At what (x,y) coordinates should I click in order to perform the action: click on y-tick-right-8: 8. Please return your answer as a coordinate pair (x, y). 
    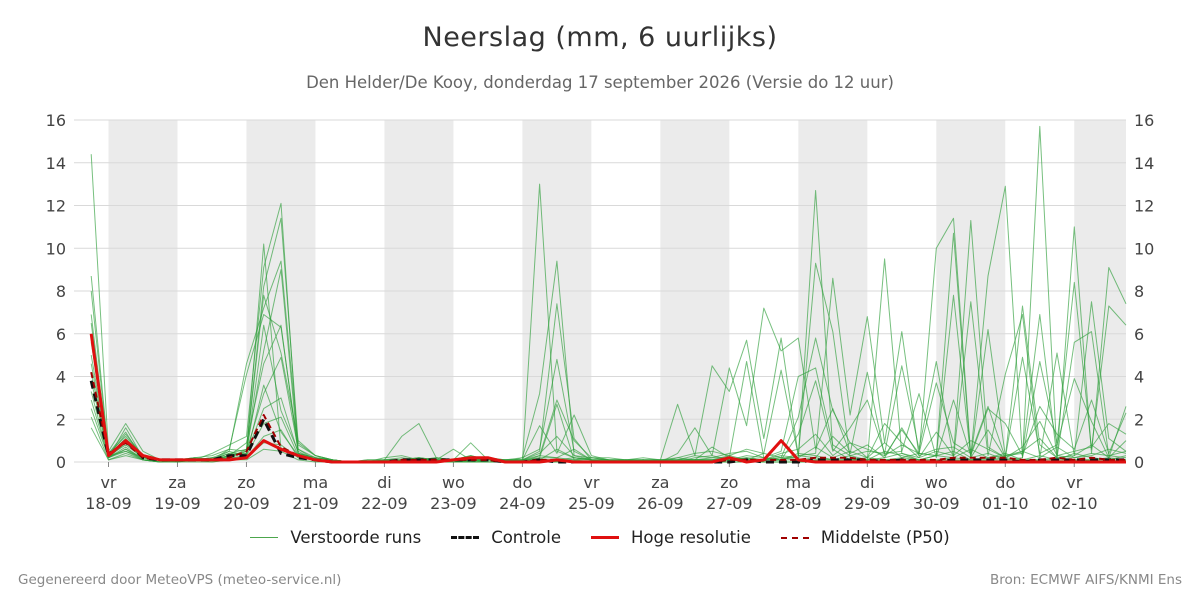
    Looking at the image, I should click on (1139, 291).